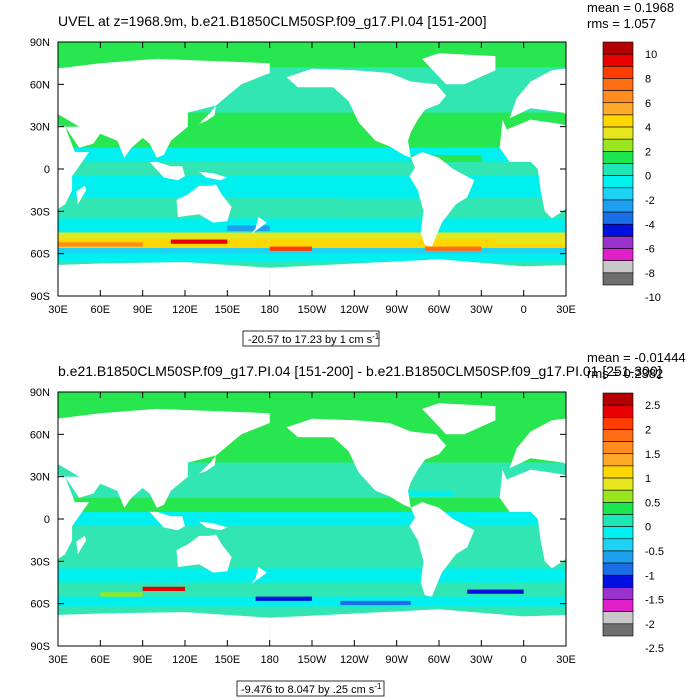 This screenshot has height=700, width=700. Describe the element at coordinates (652, 455) in the screenshot. I see `colorbar-label: 1.5` at that location.